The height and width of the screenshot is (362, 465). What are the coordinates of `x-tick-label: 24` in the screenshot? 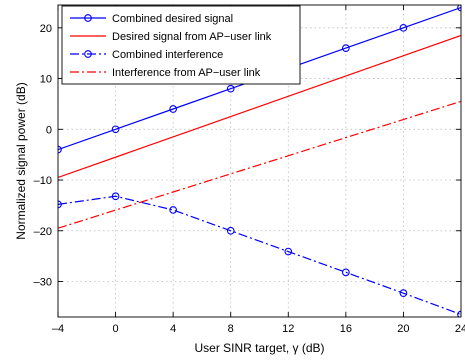 It's located at (460, 329).